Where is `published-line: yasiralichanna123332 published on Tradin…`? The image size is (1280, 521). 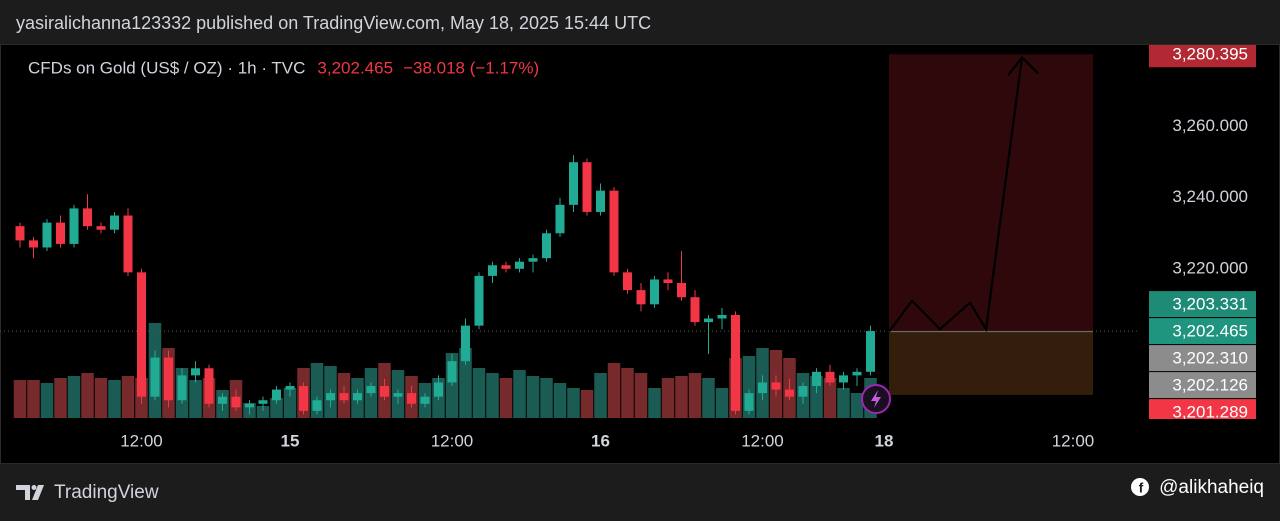
published-line: yasiralichanna123332 published on Tradin… is located at coordinates (333, 23).